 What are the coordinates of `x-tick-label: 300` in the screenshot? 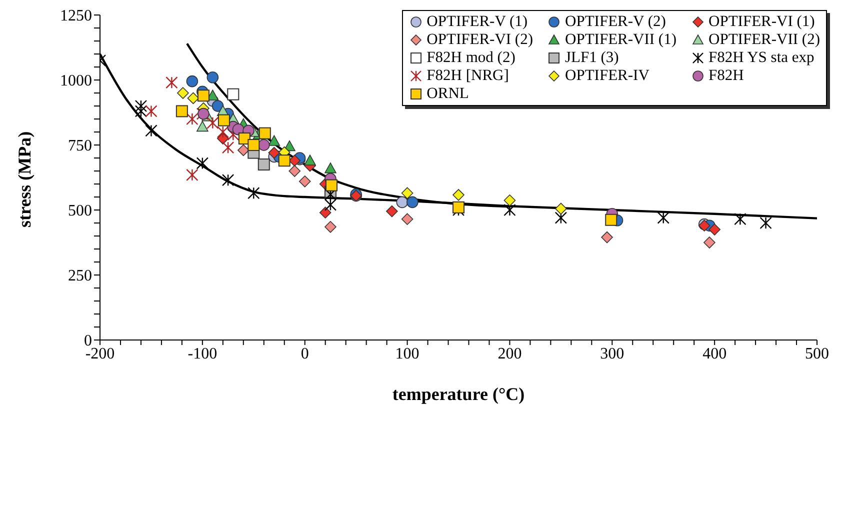 It's located at (612, 353).